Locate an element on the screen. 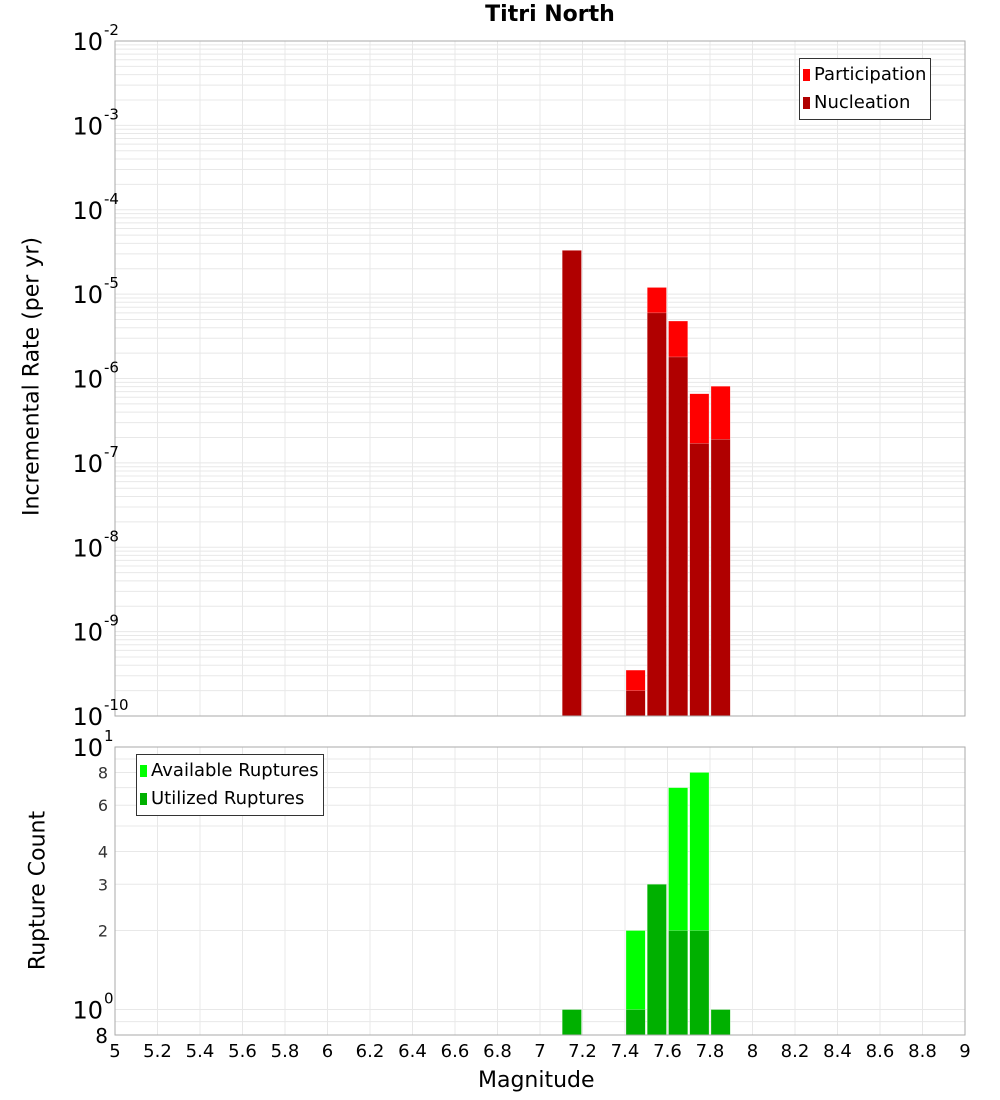 This screenshot has width=1000, height=1100. chart-title: Titri North is located at coordinates (500, 14).